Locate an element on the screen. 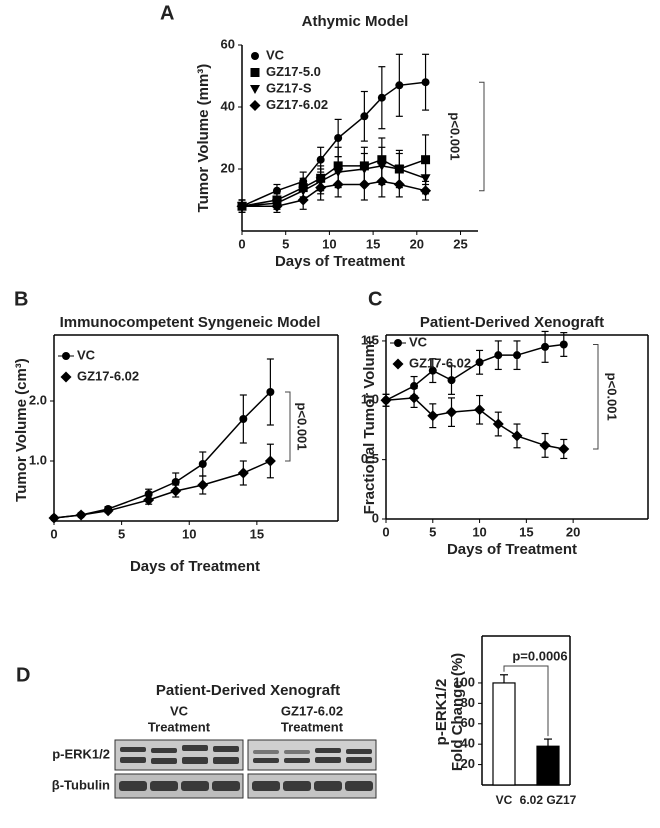 The image size is (660, 828). x-tick-label: 6.02 GZ17 is located at coordinates (548, 800).